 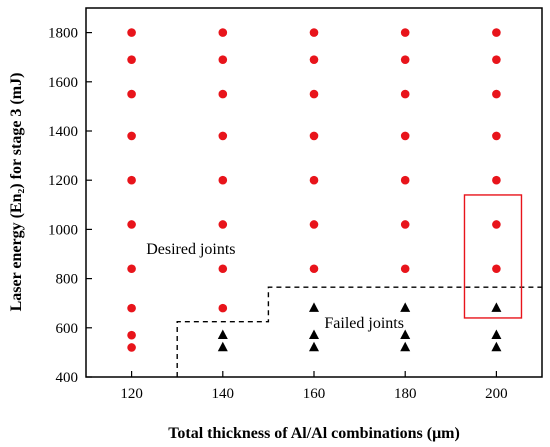 What do you see at coordinates (63, 83) in the screenshot?
I see `y-tick-label: 1600` at bounding box center [63, 83].